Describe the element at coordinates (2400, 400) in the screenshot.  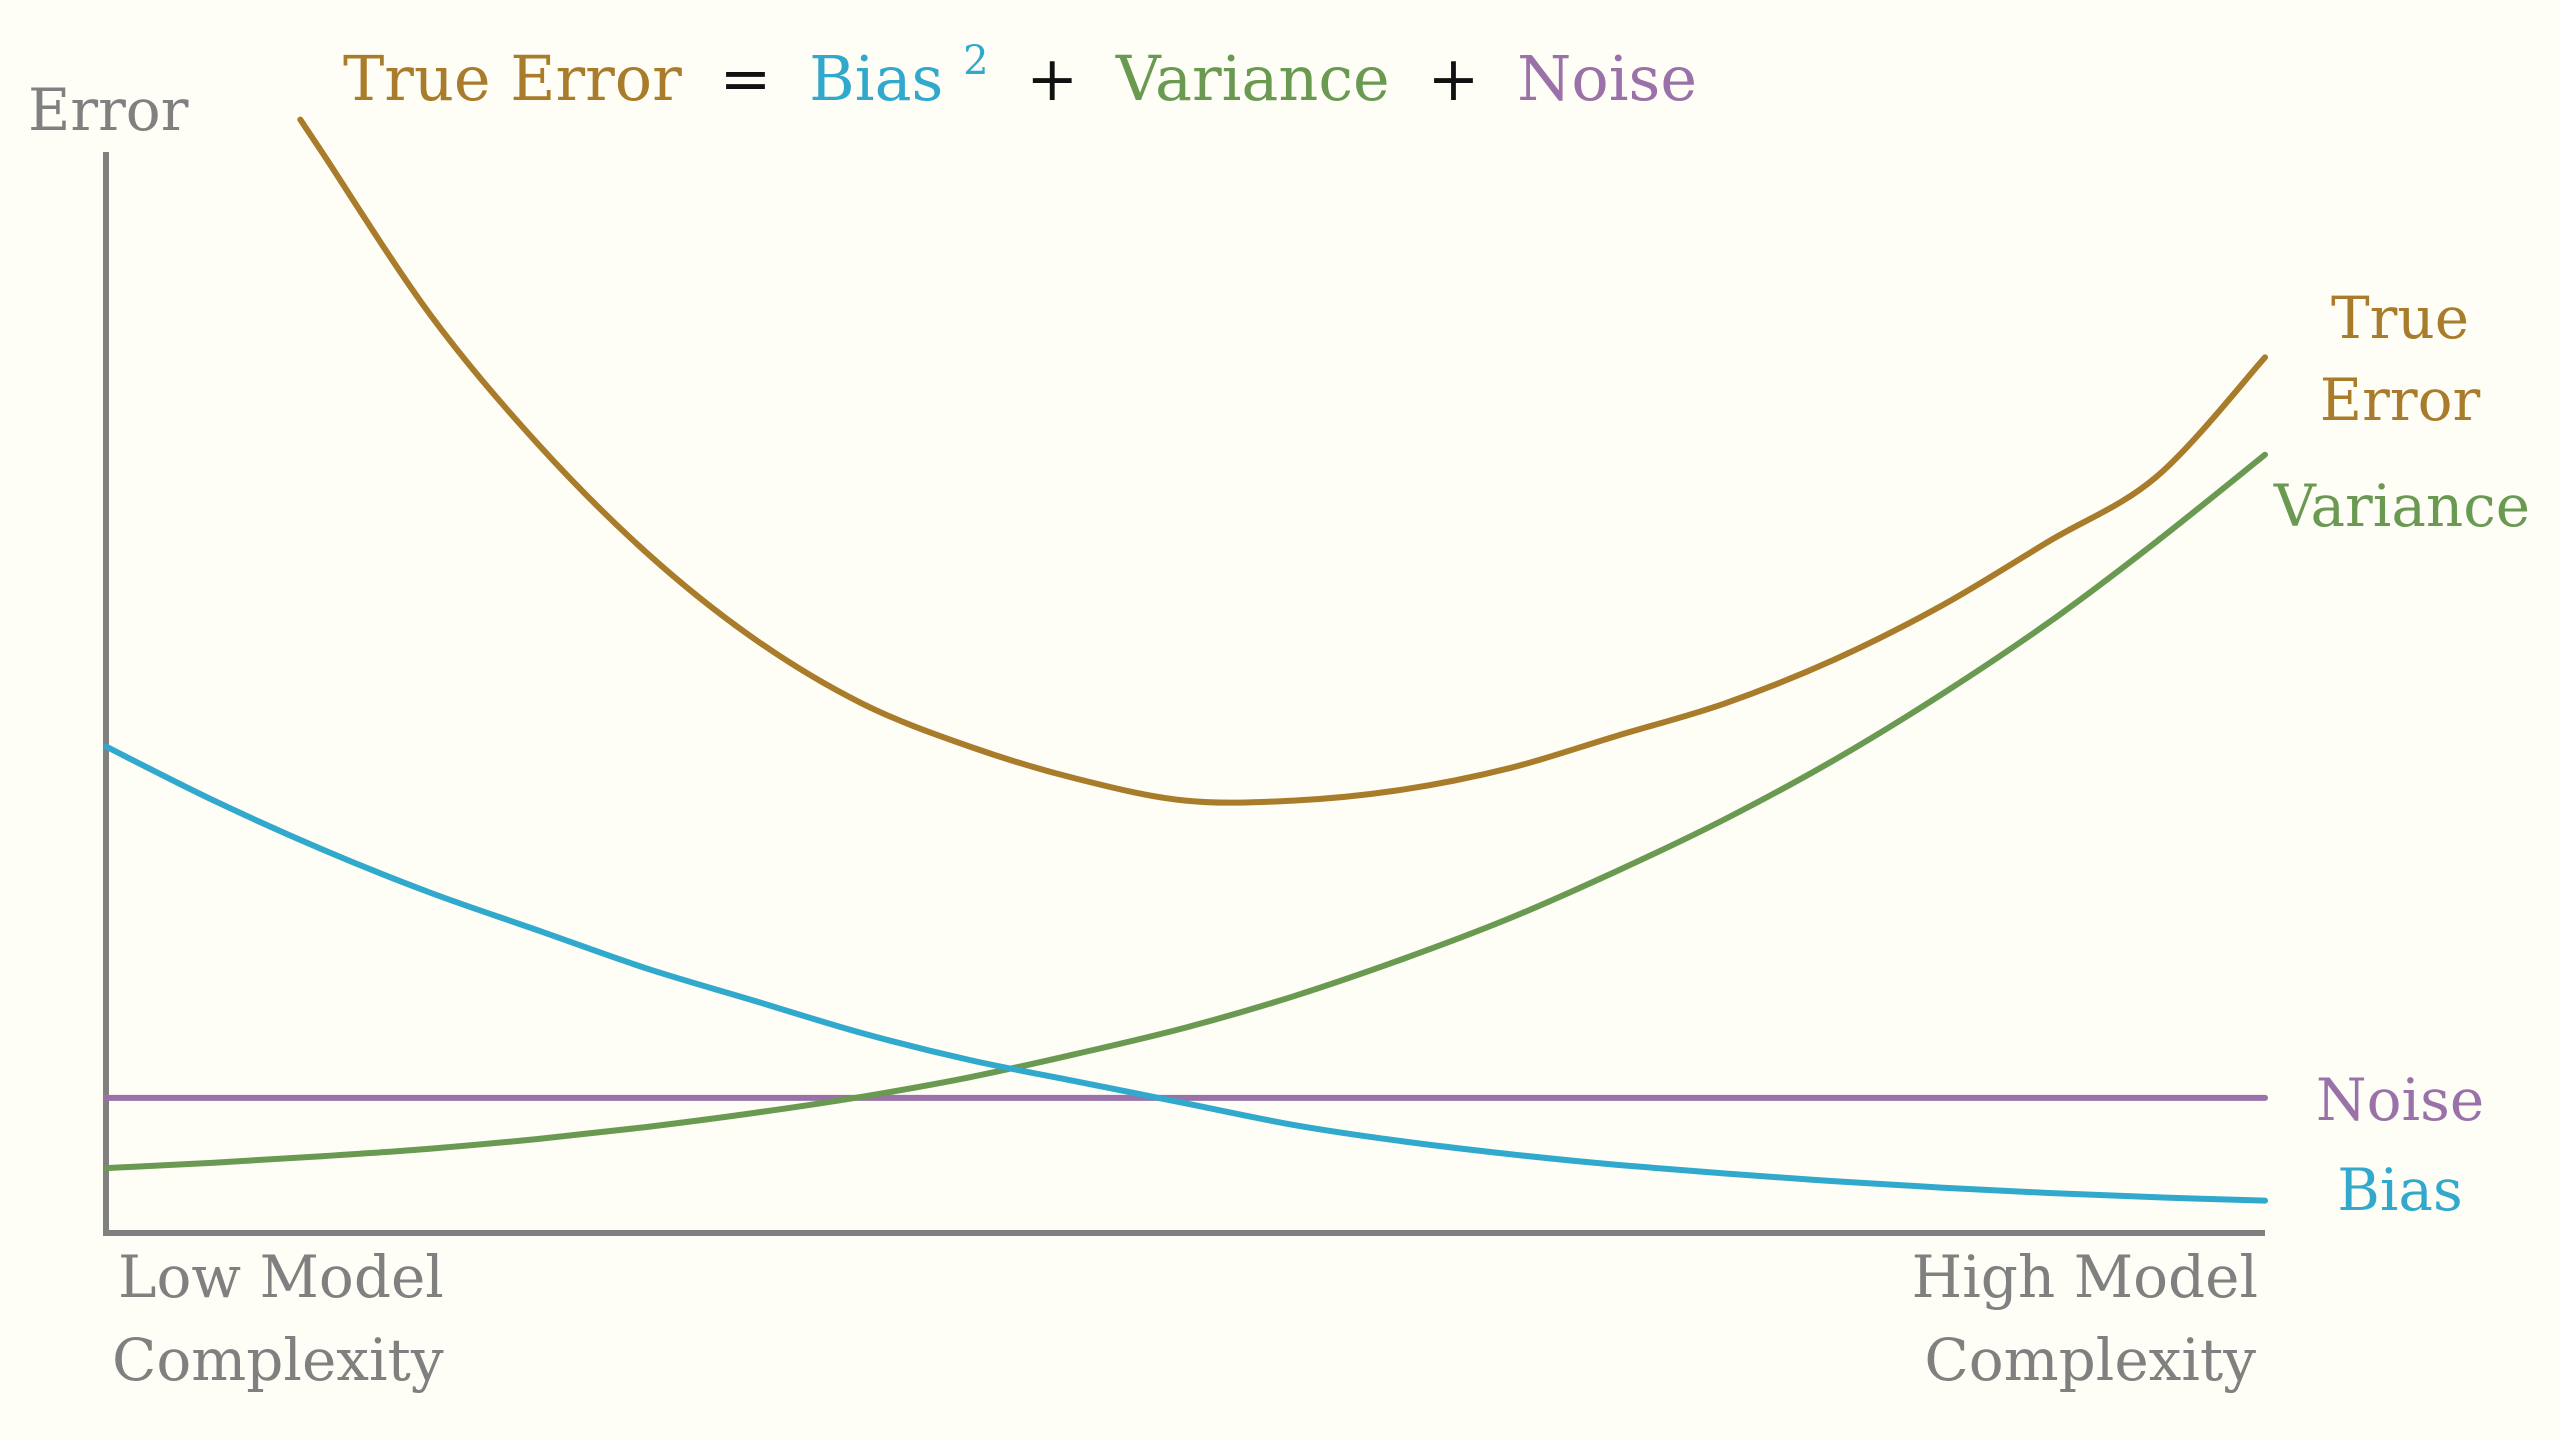
I see `series-label-true-error-line2: Error` at that location.